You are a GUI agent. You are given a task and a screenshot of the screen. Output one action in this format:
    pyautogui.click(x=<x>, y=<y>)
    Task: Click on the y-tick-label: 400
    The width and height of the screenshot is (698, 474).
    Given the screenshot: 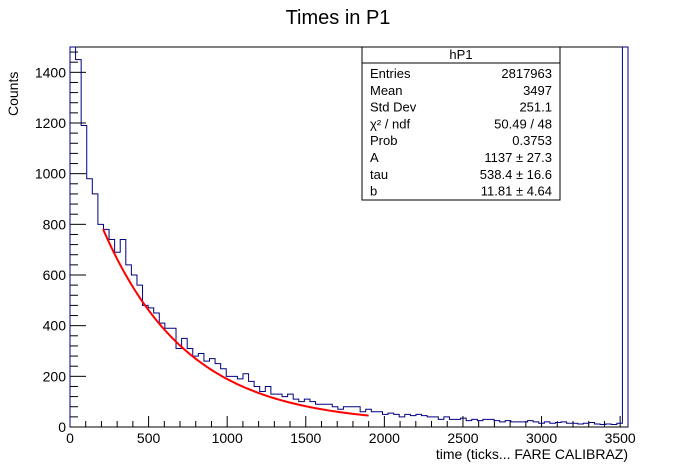 What is the action you would take?
    pyautogui.click(x=55, y=326)
    